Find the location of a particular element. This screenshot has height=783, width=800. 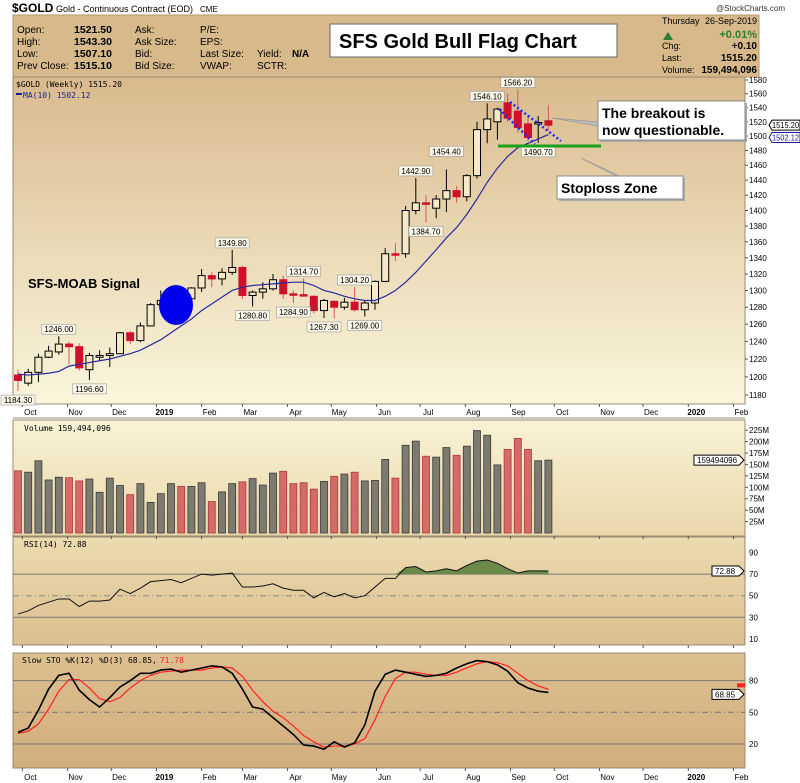

price-label: 1269.00 is located at coordinates (365, 325).